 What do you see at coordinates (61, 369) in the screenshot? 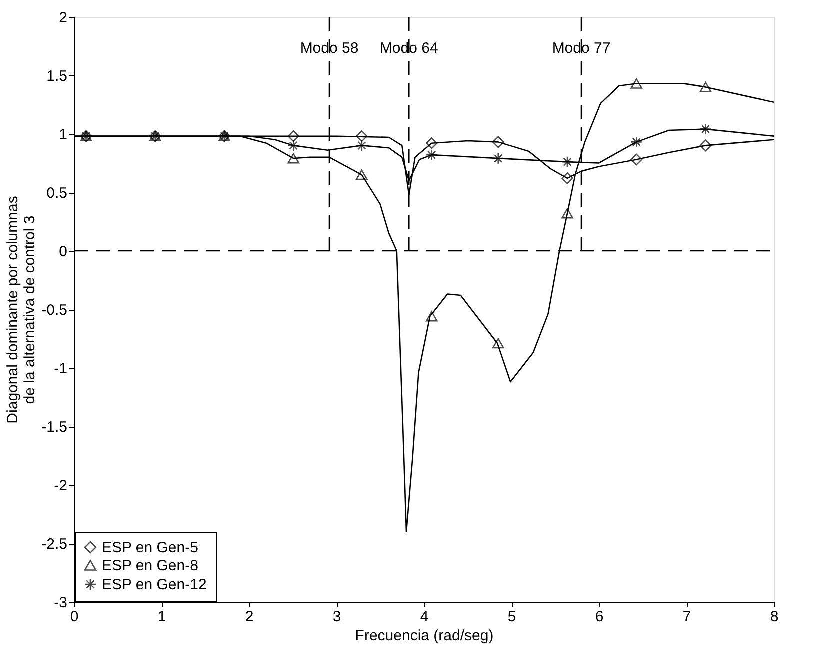
I see `y-tick-label: -1` at bounding box center [61, 369].